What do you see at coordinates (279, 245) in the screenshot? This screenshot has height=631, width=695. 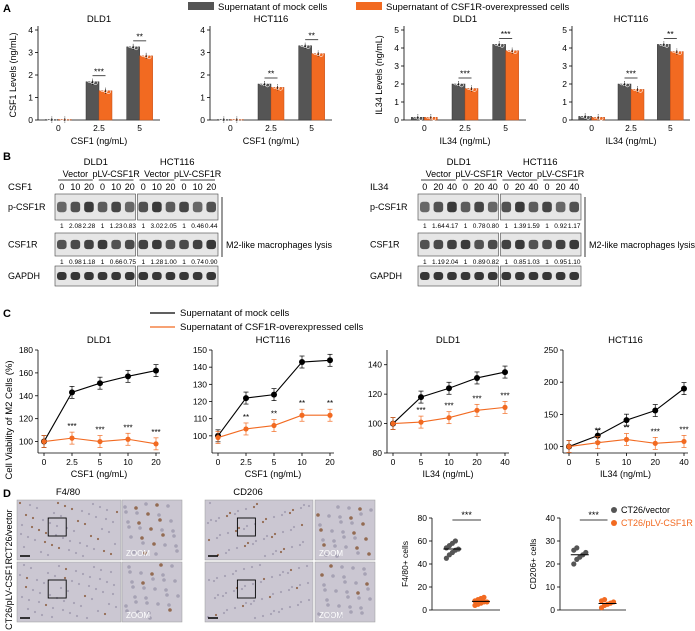 I see `lysis-label: M2-like macrophages lysis` at bounding box center [279, 245].